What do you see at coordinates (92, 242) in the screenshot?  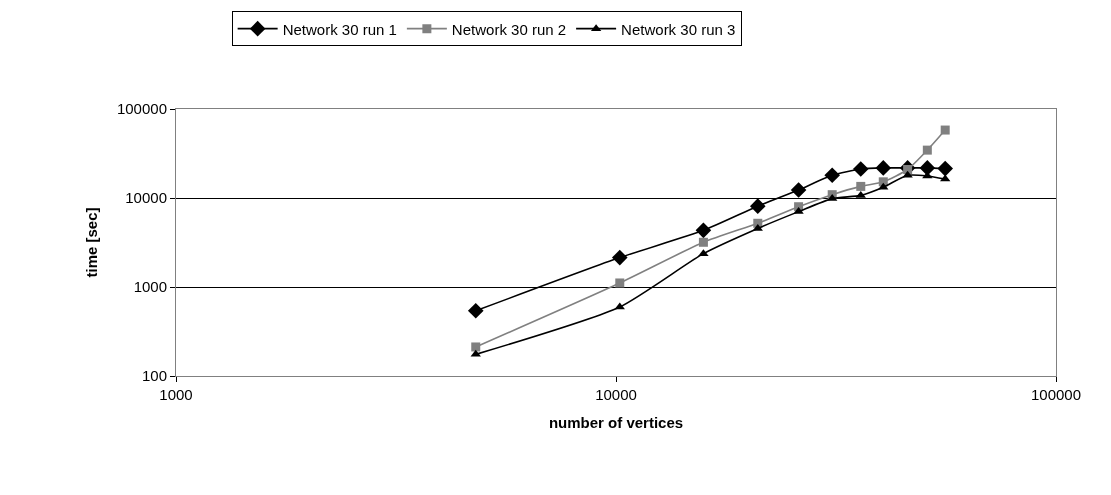 I see `y-axis-title: time [sec]` at bounding box center [92, 242].